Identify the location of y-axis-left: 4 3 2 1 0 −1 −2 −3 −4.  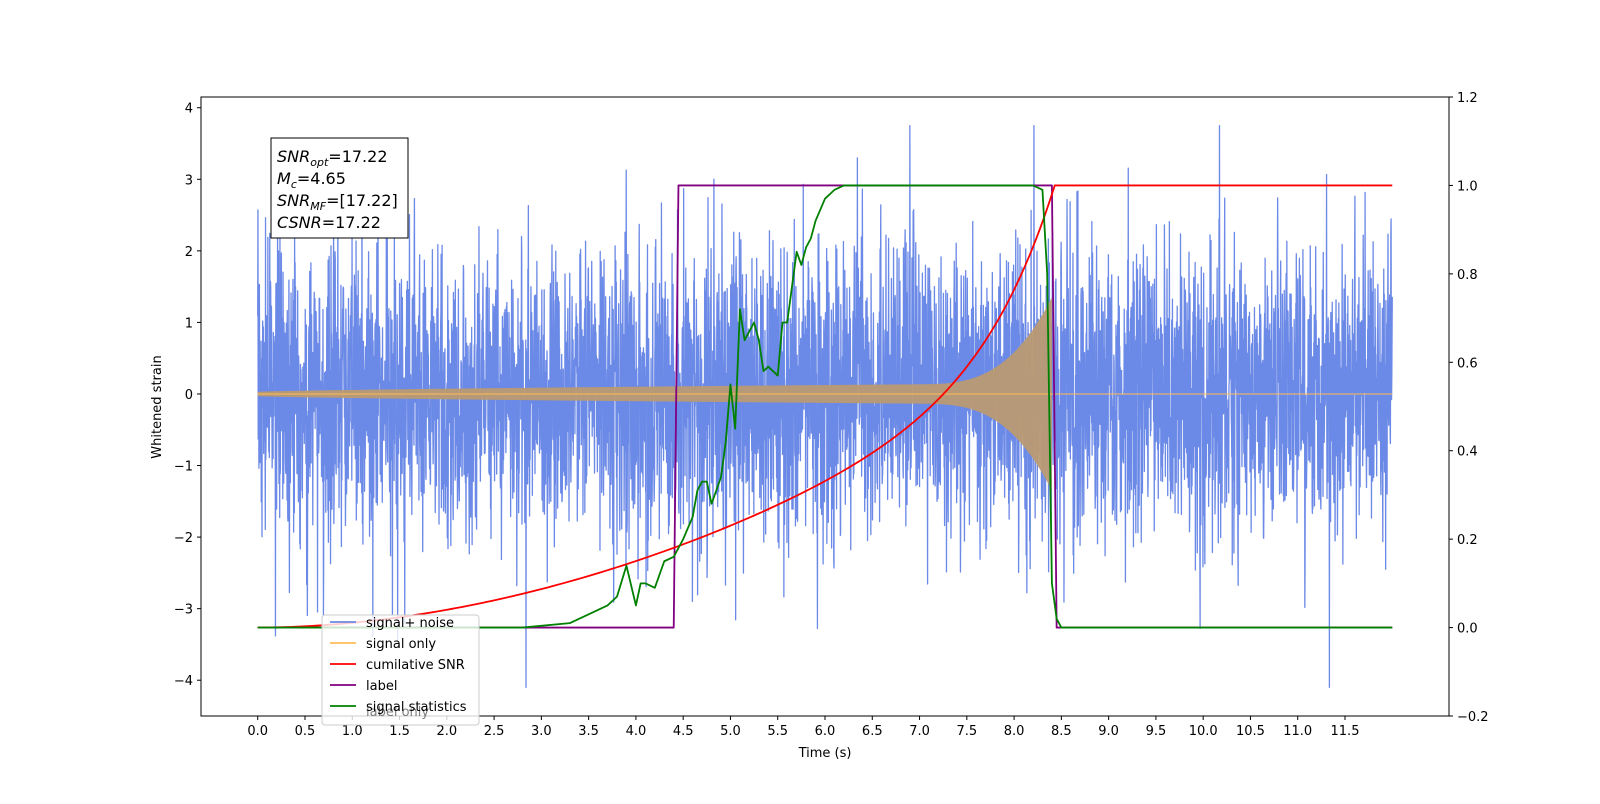
(187, 395).